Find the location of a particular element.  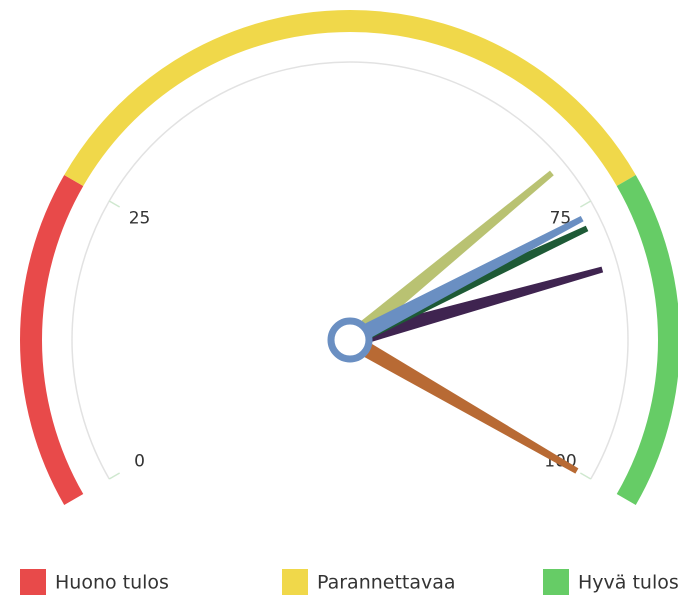

needle-hub is located at coordinates (350, 340).